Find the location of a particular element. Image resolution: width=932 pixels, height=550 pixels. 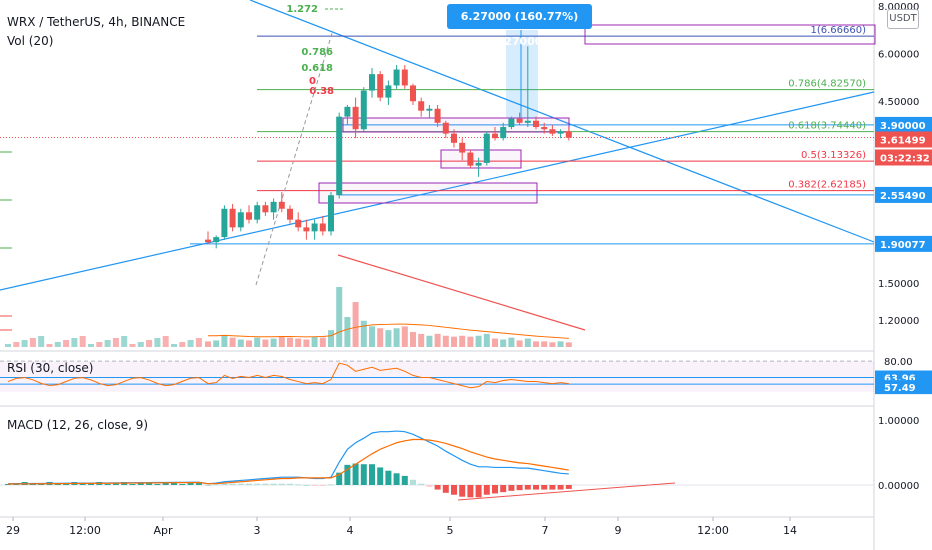

rsi-tag-label: 63.96 is located at coordinates (900, 379).